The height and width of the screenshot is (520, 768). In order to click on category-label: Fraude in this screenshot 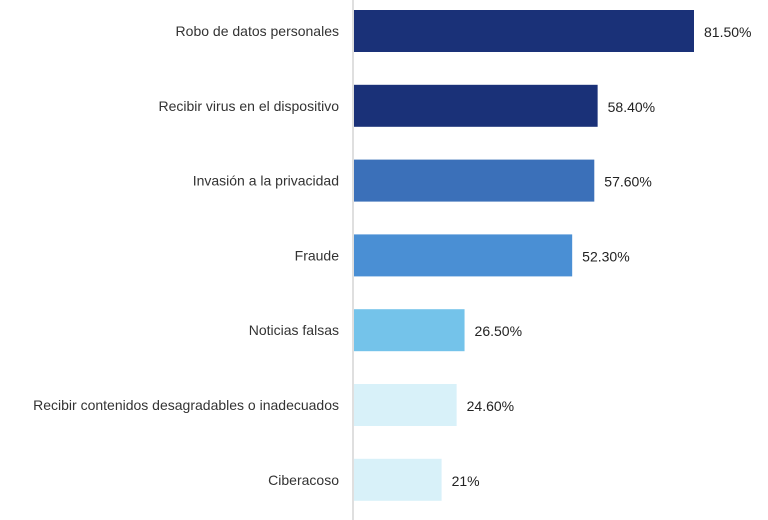, I will do `click(317, 255)`.